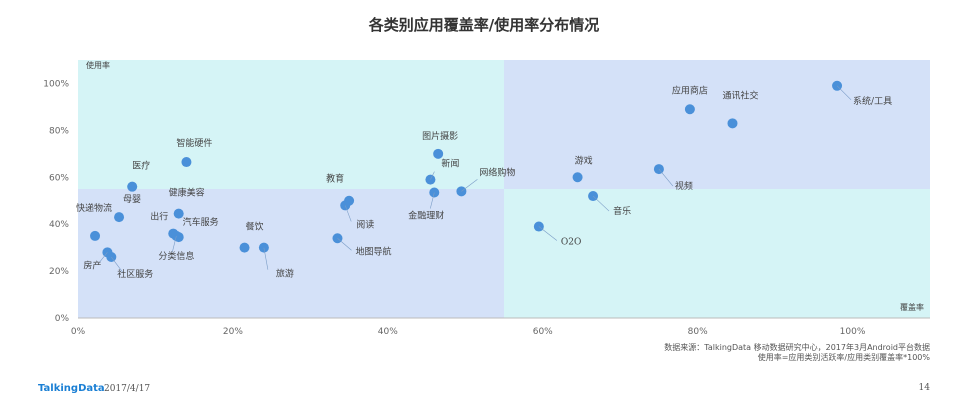  What do you see at coordinates (94, 208) in the screenshot?
I see `data-point-label: 快递物流` at bounding box center [94, 208].